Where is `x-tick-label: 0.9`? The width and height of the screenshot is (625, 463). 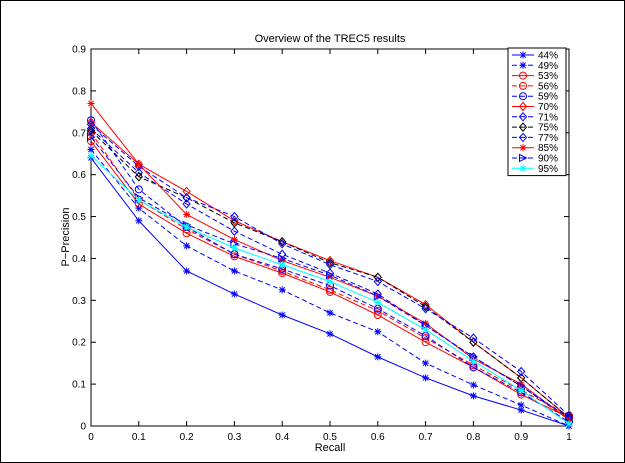 x-tick-label: 0.9 is located at coordinates (521, 437).